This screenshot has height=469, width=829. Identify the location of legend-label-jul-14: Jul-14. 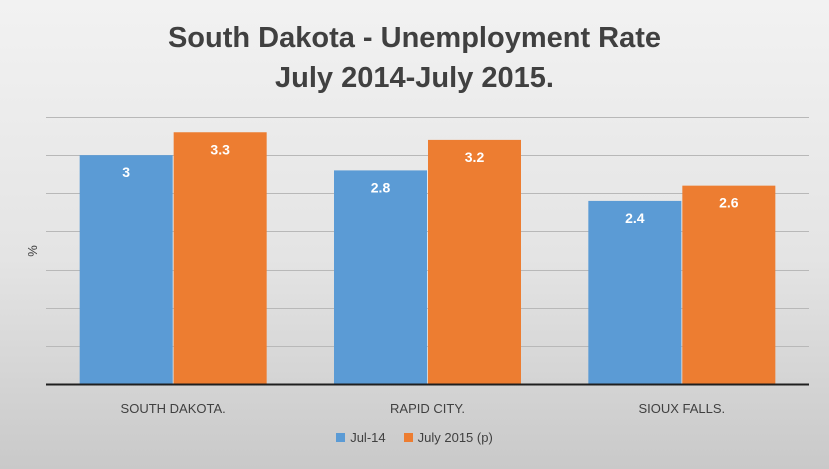
(368, 437).